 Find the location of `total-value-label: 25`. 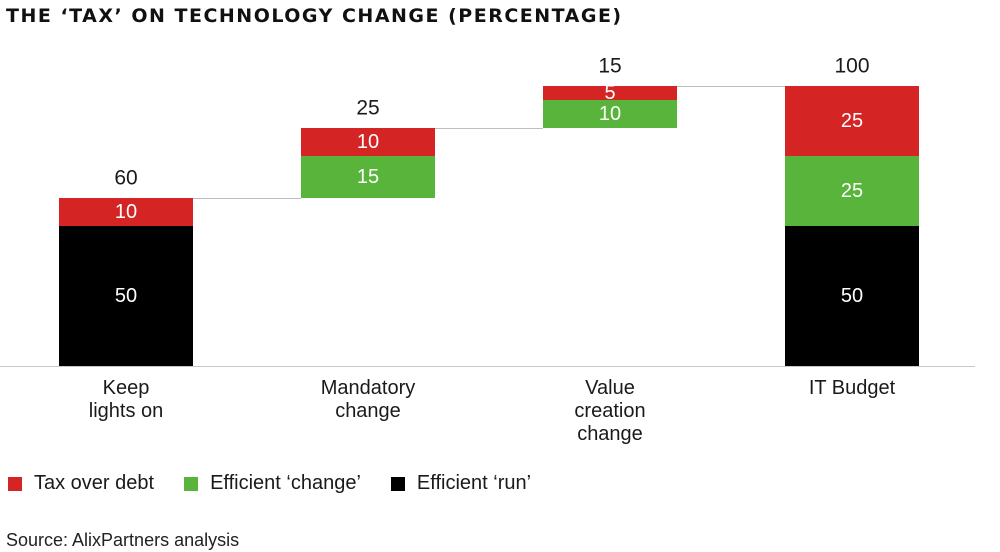

total-value-label: 25 is located at coordinates (367, 108).